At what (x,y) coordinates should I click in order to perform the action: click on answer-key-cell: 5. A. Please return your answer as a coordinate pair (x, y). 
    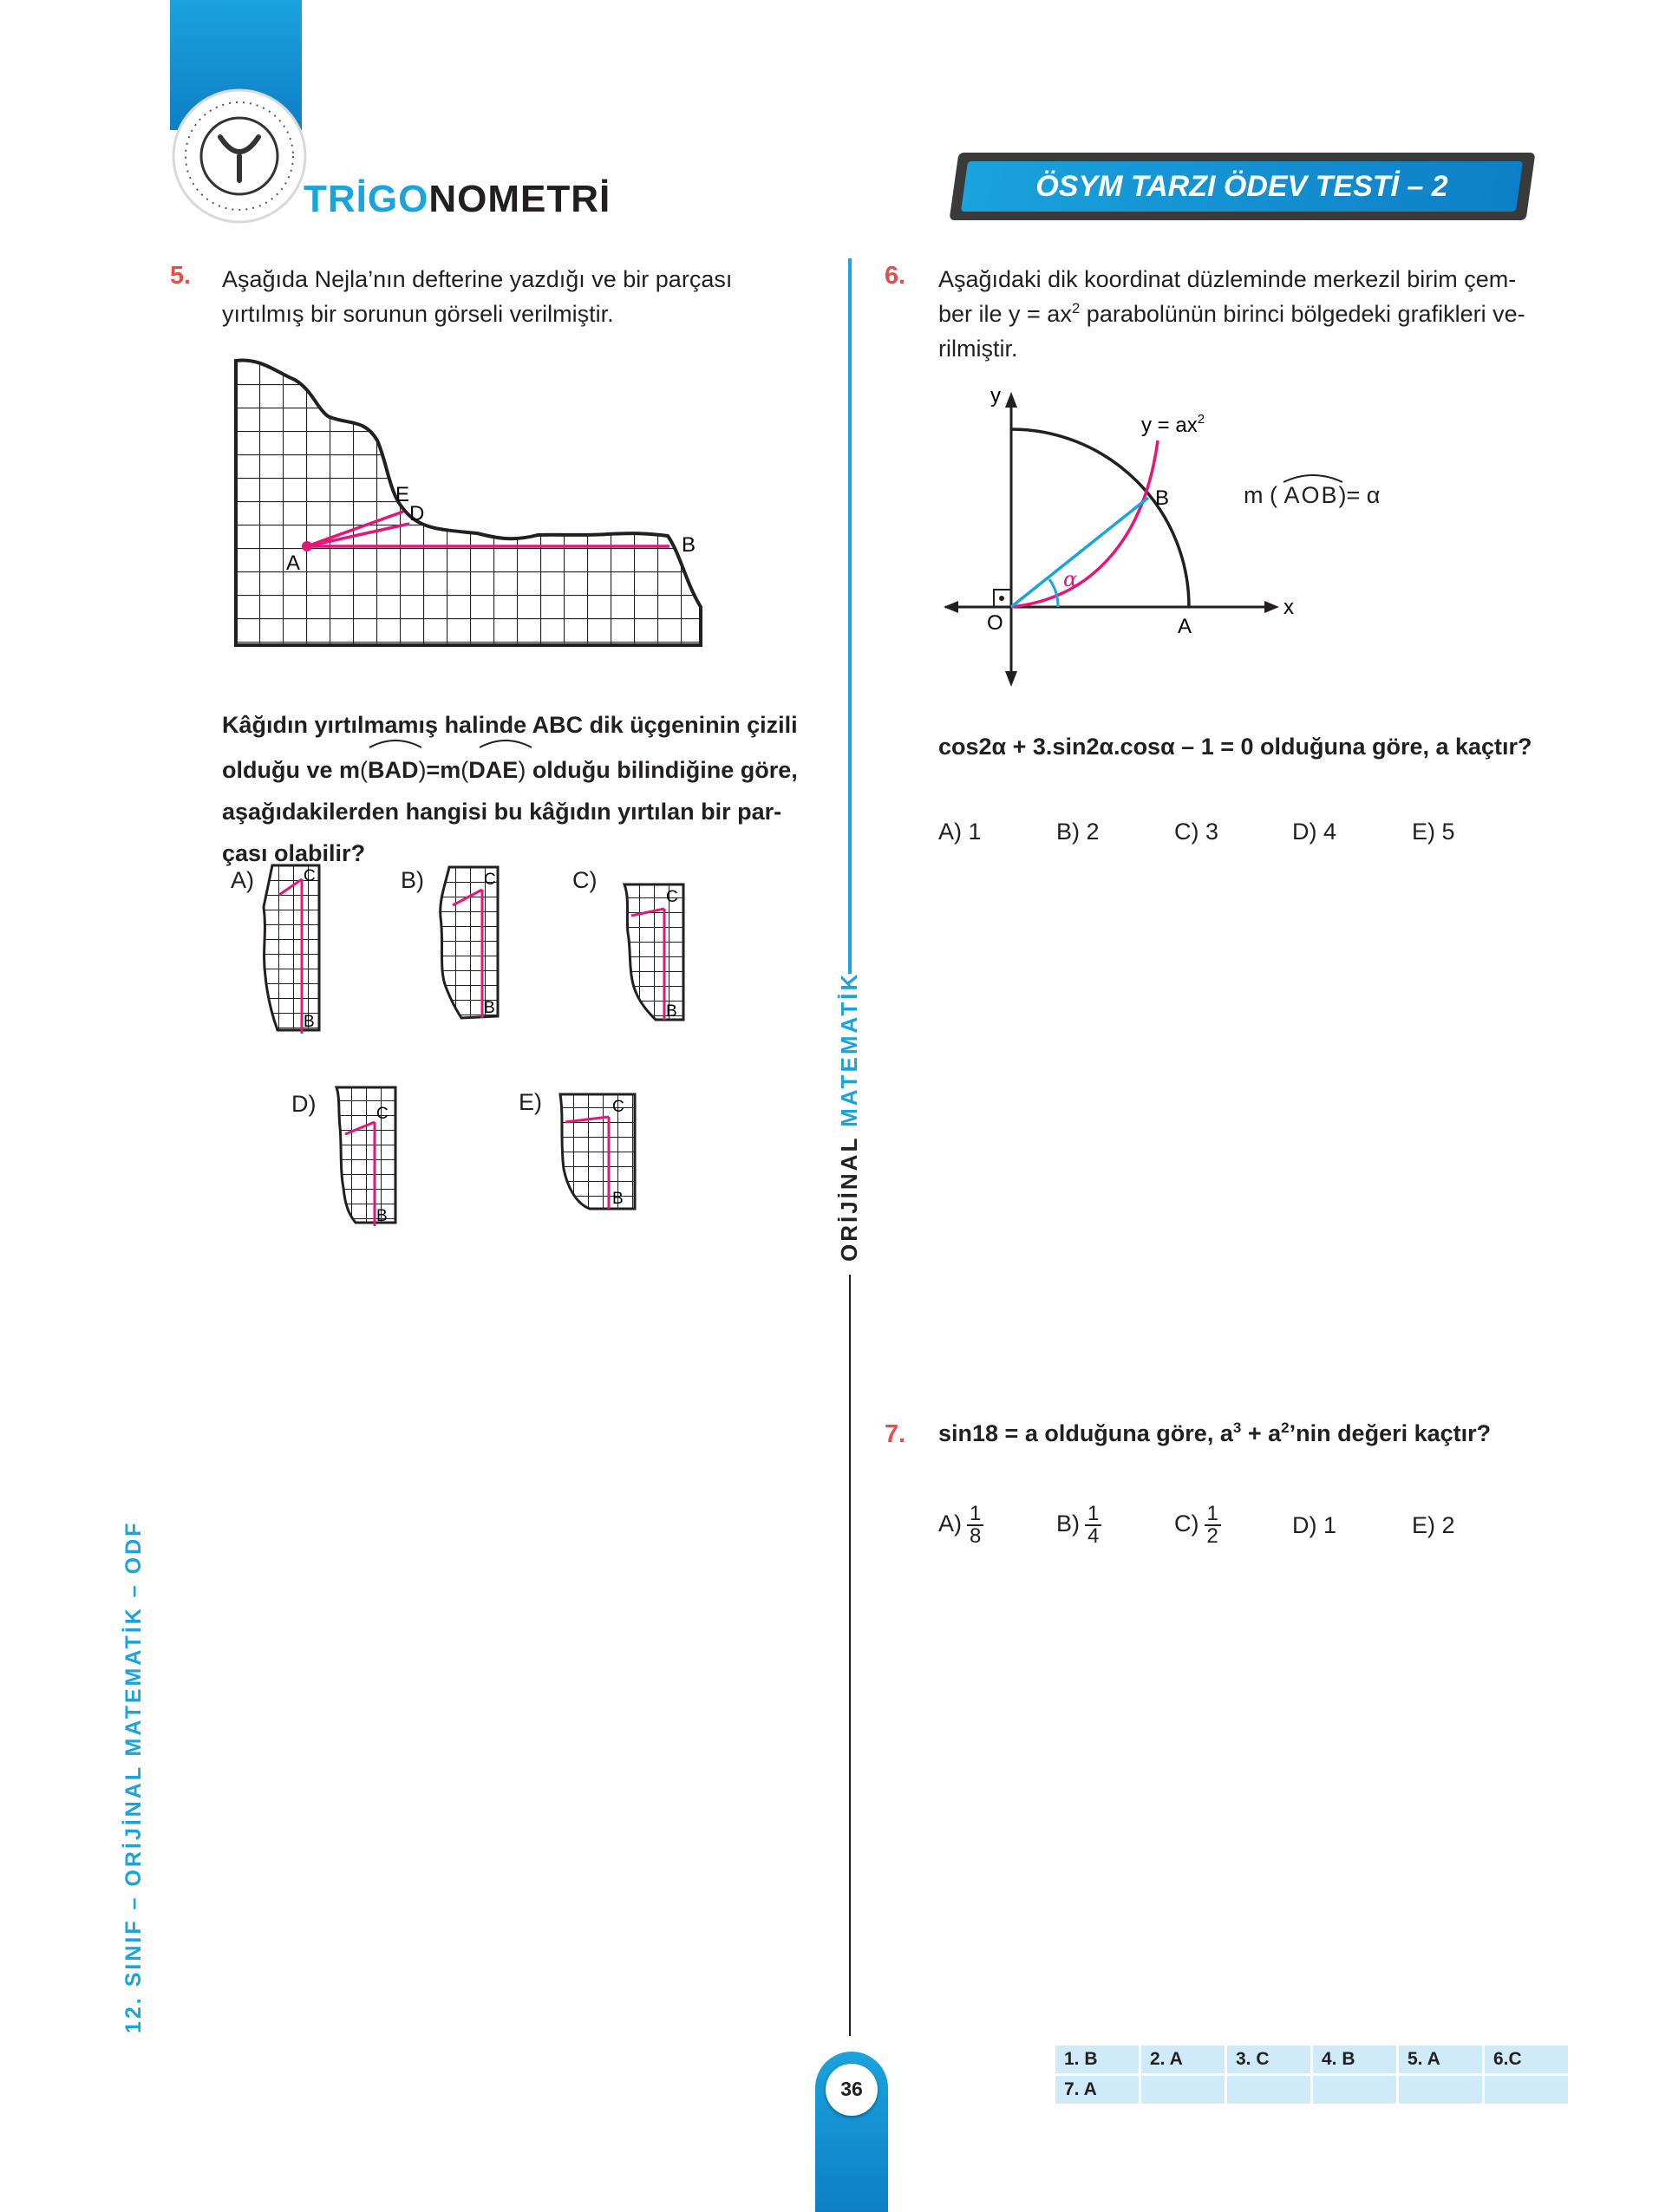
    Looking at the image, I should click on (1441, 2059).